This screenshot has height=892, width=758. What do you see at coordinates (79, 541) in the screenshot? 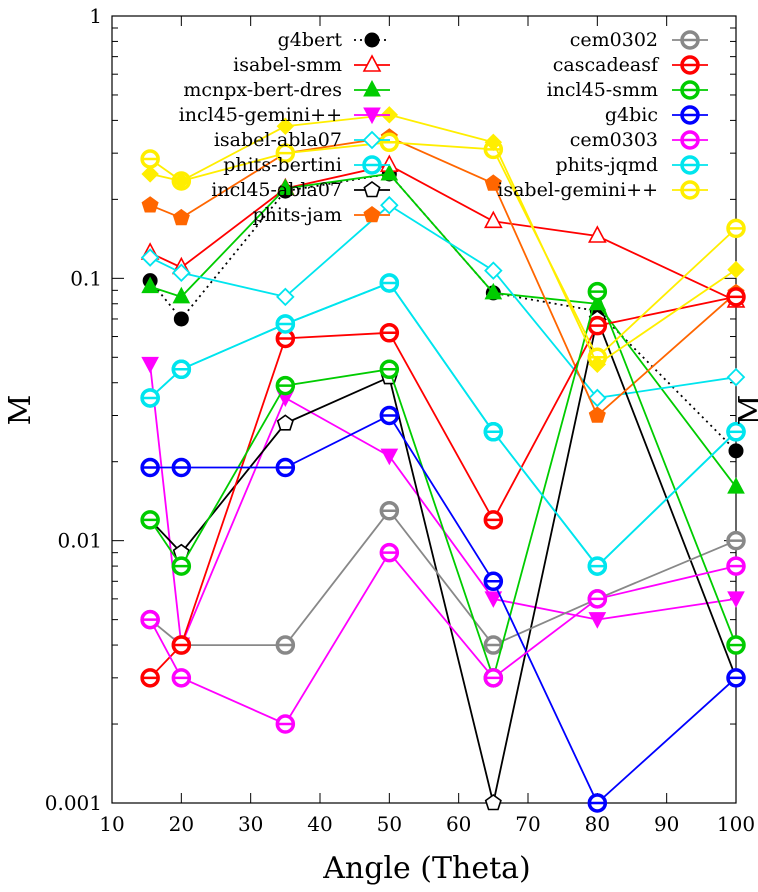
I see `y-tick-label: 0.01` at bounding box center [79, 541].